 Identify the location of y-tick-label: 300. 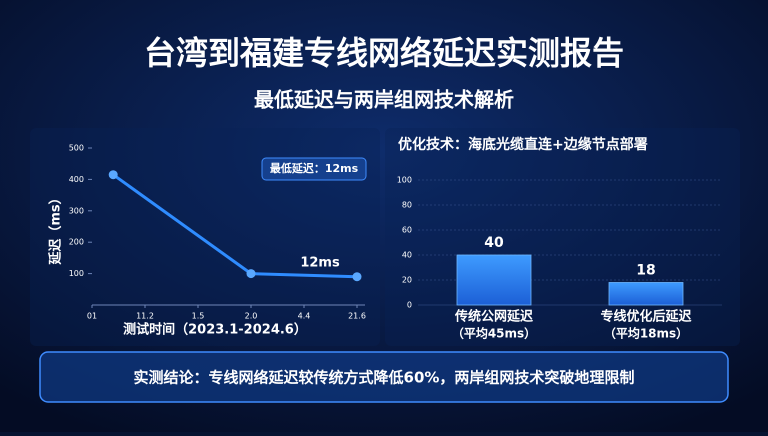
(76, 210).